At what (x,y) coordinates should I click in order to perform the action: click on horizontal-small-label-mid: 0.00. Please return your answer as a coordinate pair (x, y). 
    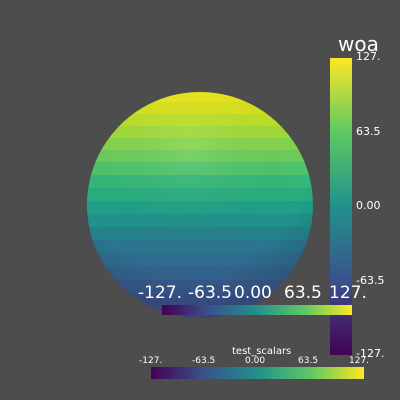
    Looking at the image, I should click on (255, 361).